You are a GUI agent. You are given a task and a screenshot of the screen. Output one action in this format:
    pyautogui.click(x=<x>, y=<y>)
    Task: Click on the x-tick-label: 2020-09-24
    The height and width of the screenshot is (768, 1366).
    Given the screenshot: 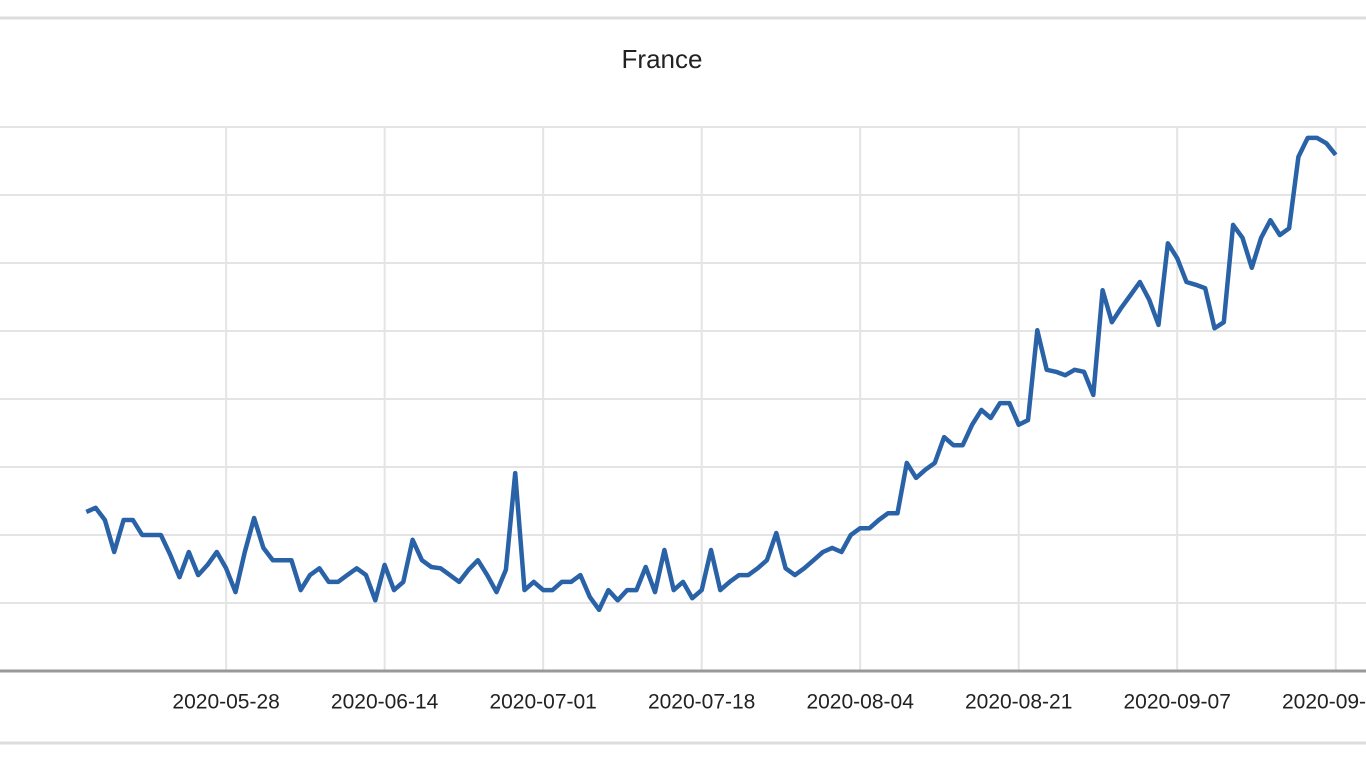 What is the action you would take?
    pyautogui.click(x=1324, y=702)
    